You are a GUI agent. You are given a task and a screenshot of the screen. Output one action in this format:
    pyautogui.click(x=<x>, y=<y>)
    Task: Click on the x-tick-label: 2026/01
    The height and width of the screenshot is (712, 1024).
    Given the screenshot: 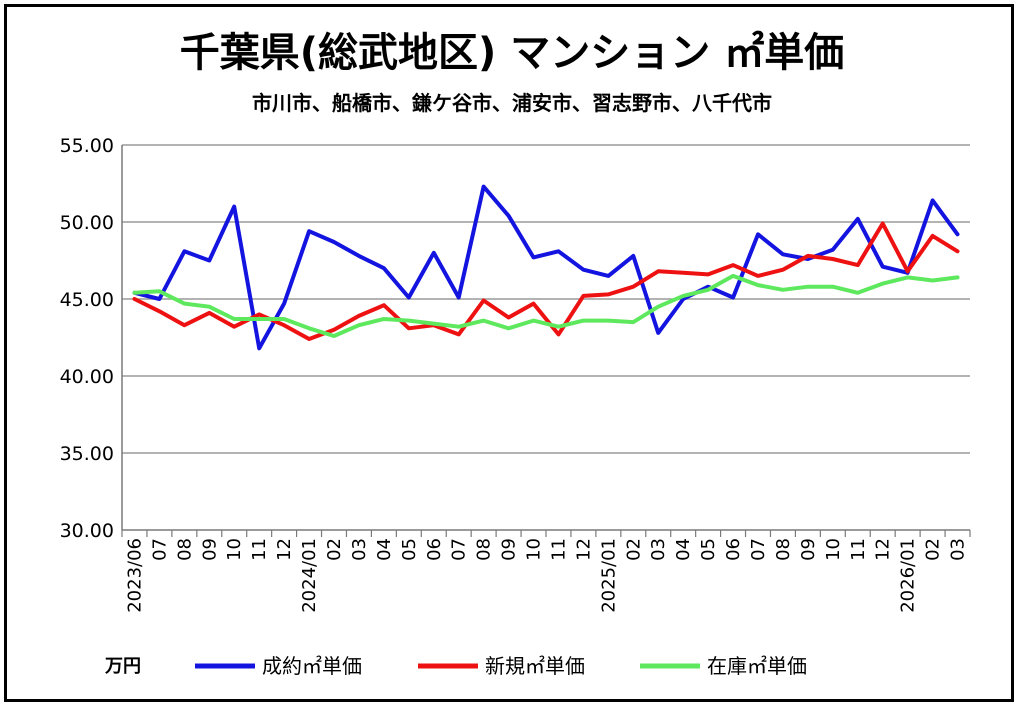 What is the action you would take?
    pyautogui.click(x=908, y=575)
    